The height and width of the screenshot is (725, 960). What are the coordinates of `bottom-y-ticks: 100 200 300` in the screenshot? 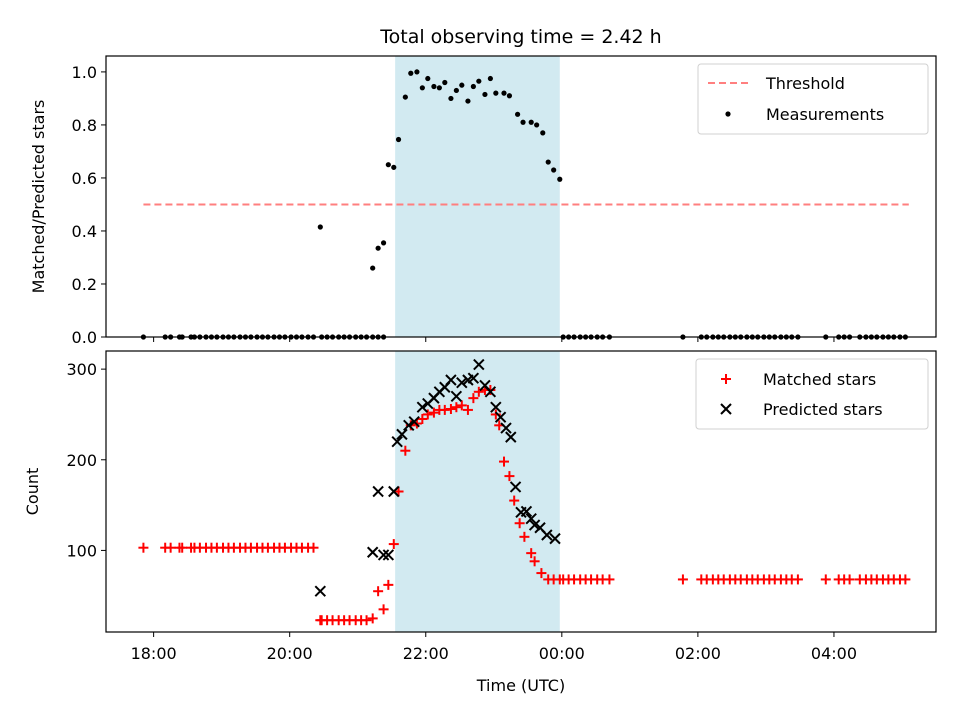 It's located at (86, 460).